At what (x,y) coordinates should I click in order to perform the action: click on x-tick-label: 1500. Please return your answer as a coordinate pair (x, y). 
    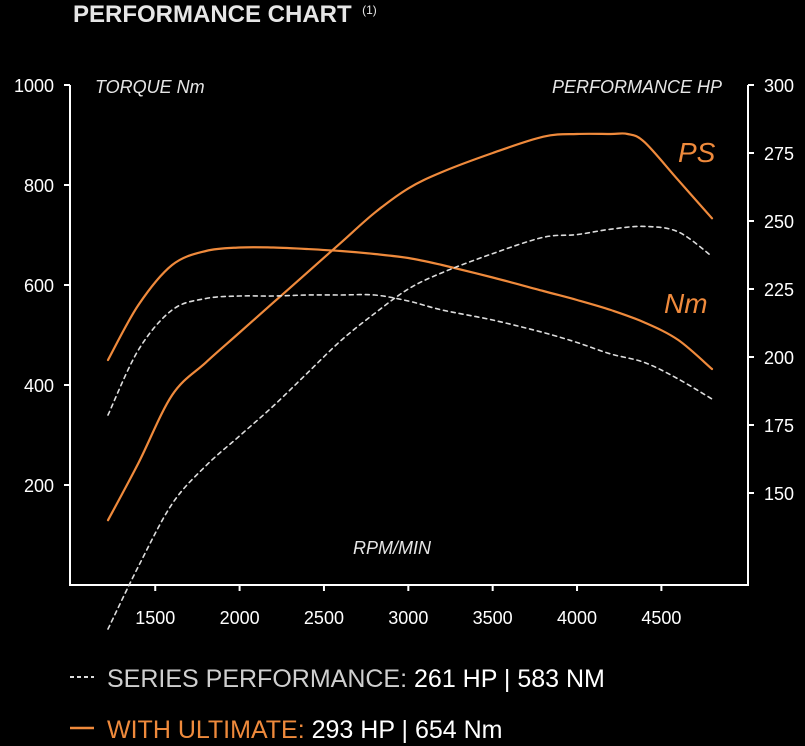
    Looking at the image, I should click on (155, 618).